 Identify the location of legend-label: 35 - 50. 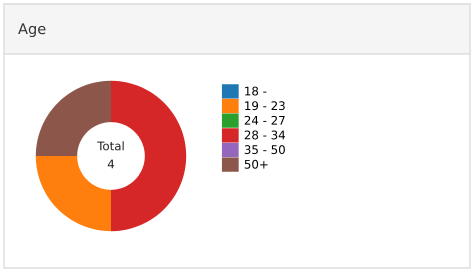
(264, 149).